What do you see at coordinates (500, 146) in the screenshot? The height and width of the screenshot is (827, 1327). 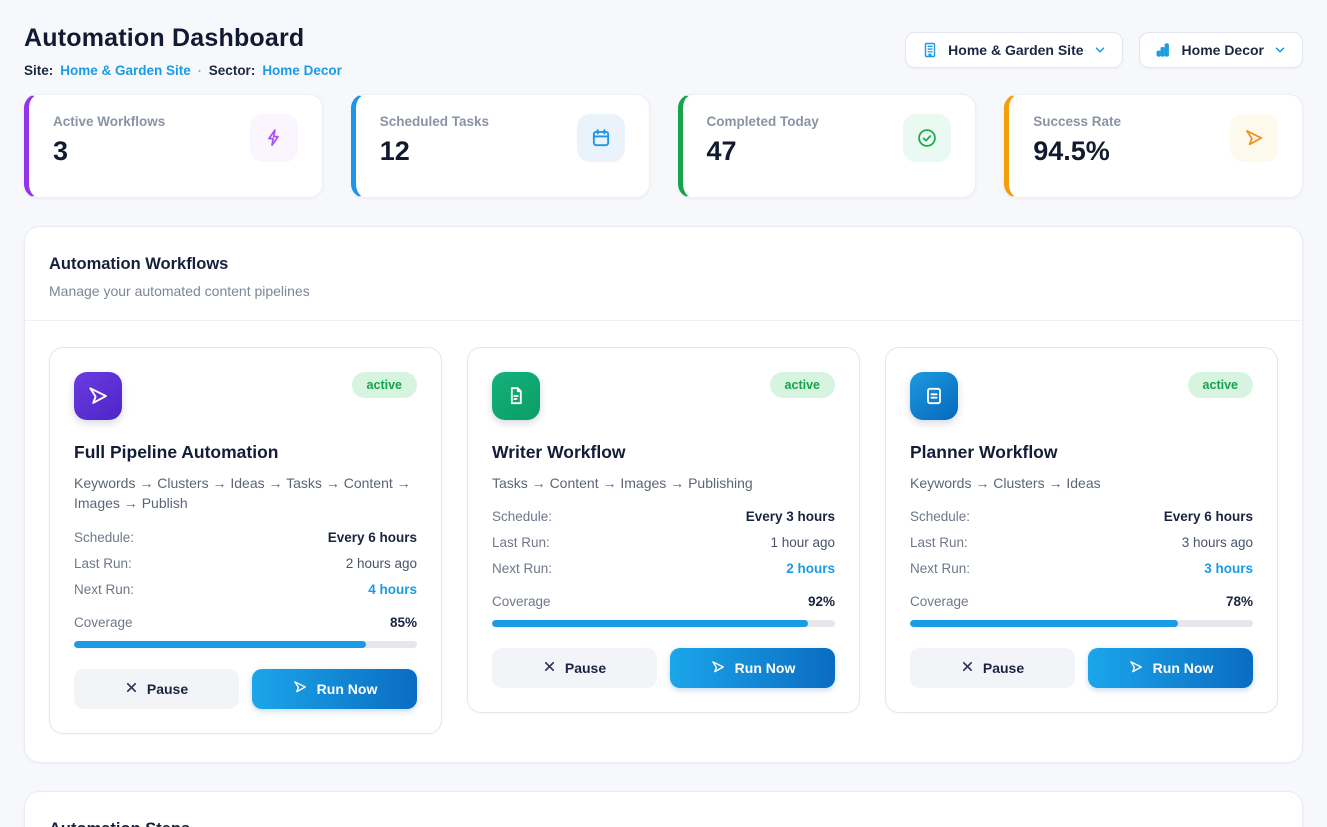 I see `stat-card-scheduled-tasks: Scheduled Tasks 12` at bounding box center [500, 146].